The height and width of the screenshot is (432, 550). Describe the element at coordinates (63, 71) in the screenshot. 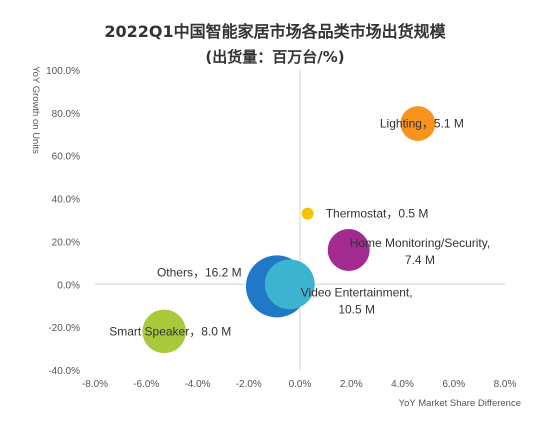

I see `y-tick-label: 100.0%` at that location.